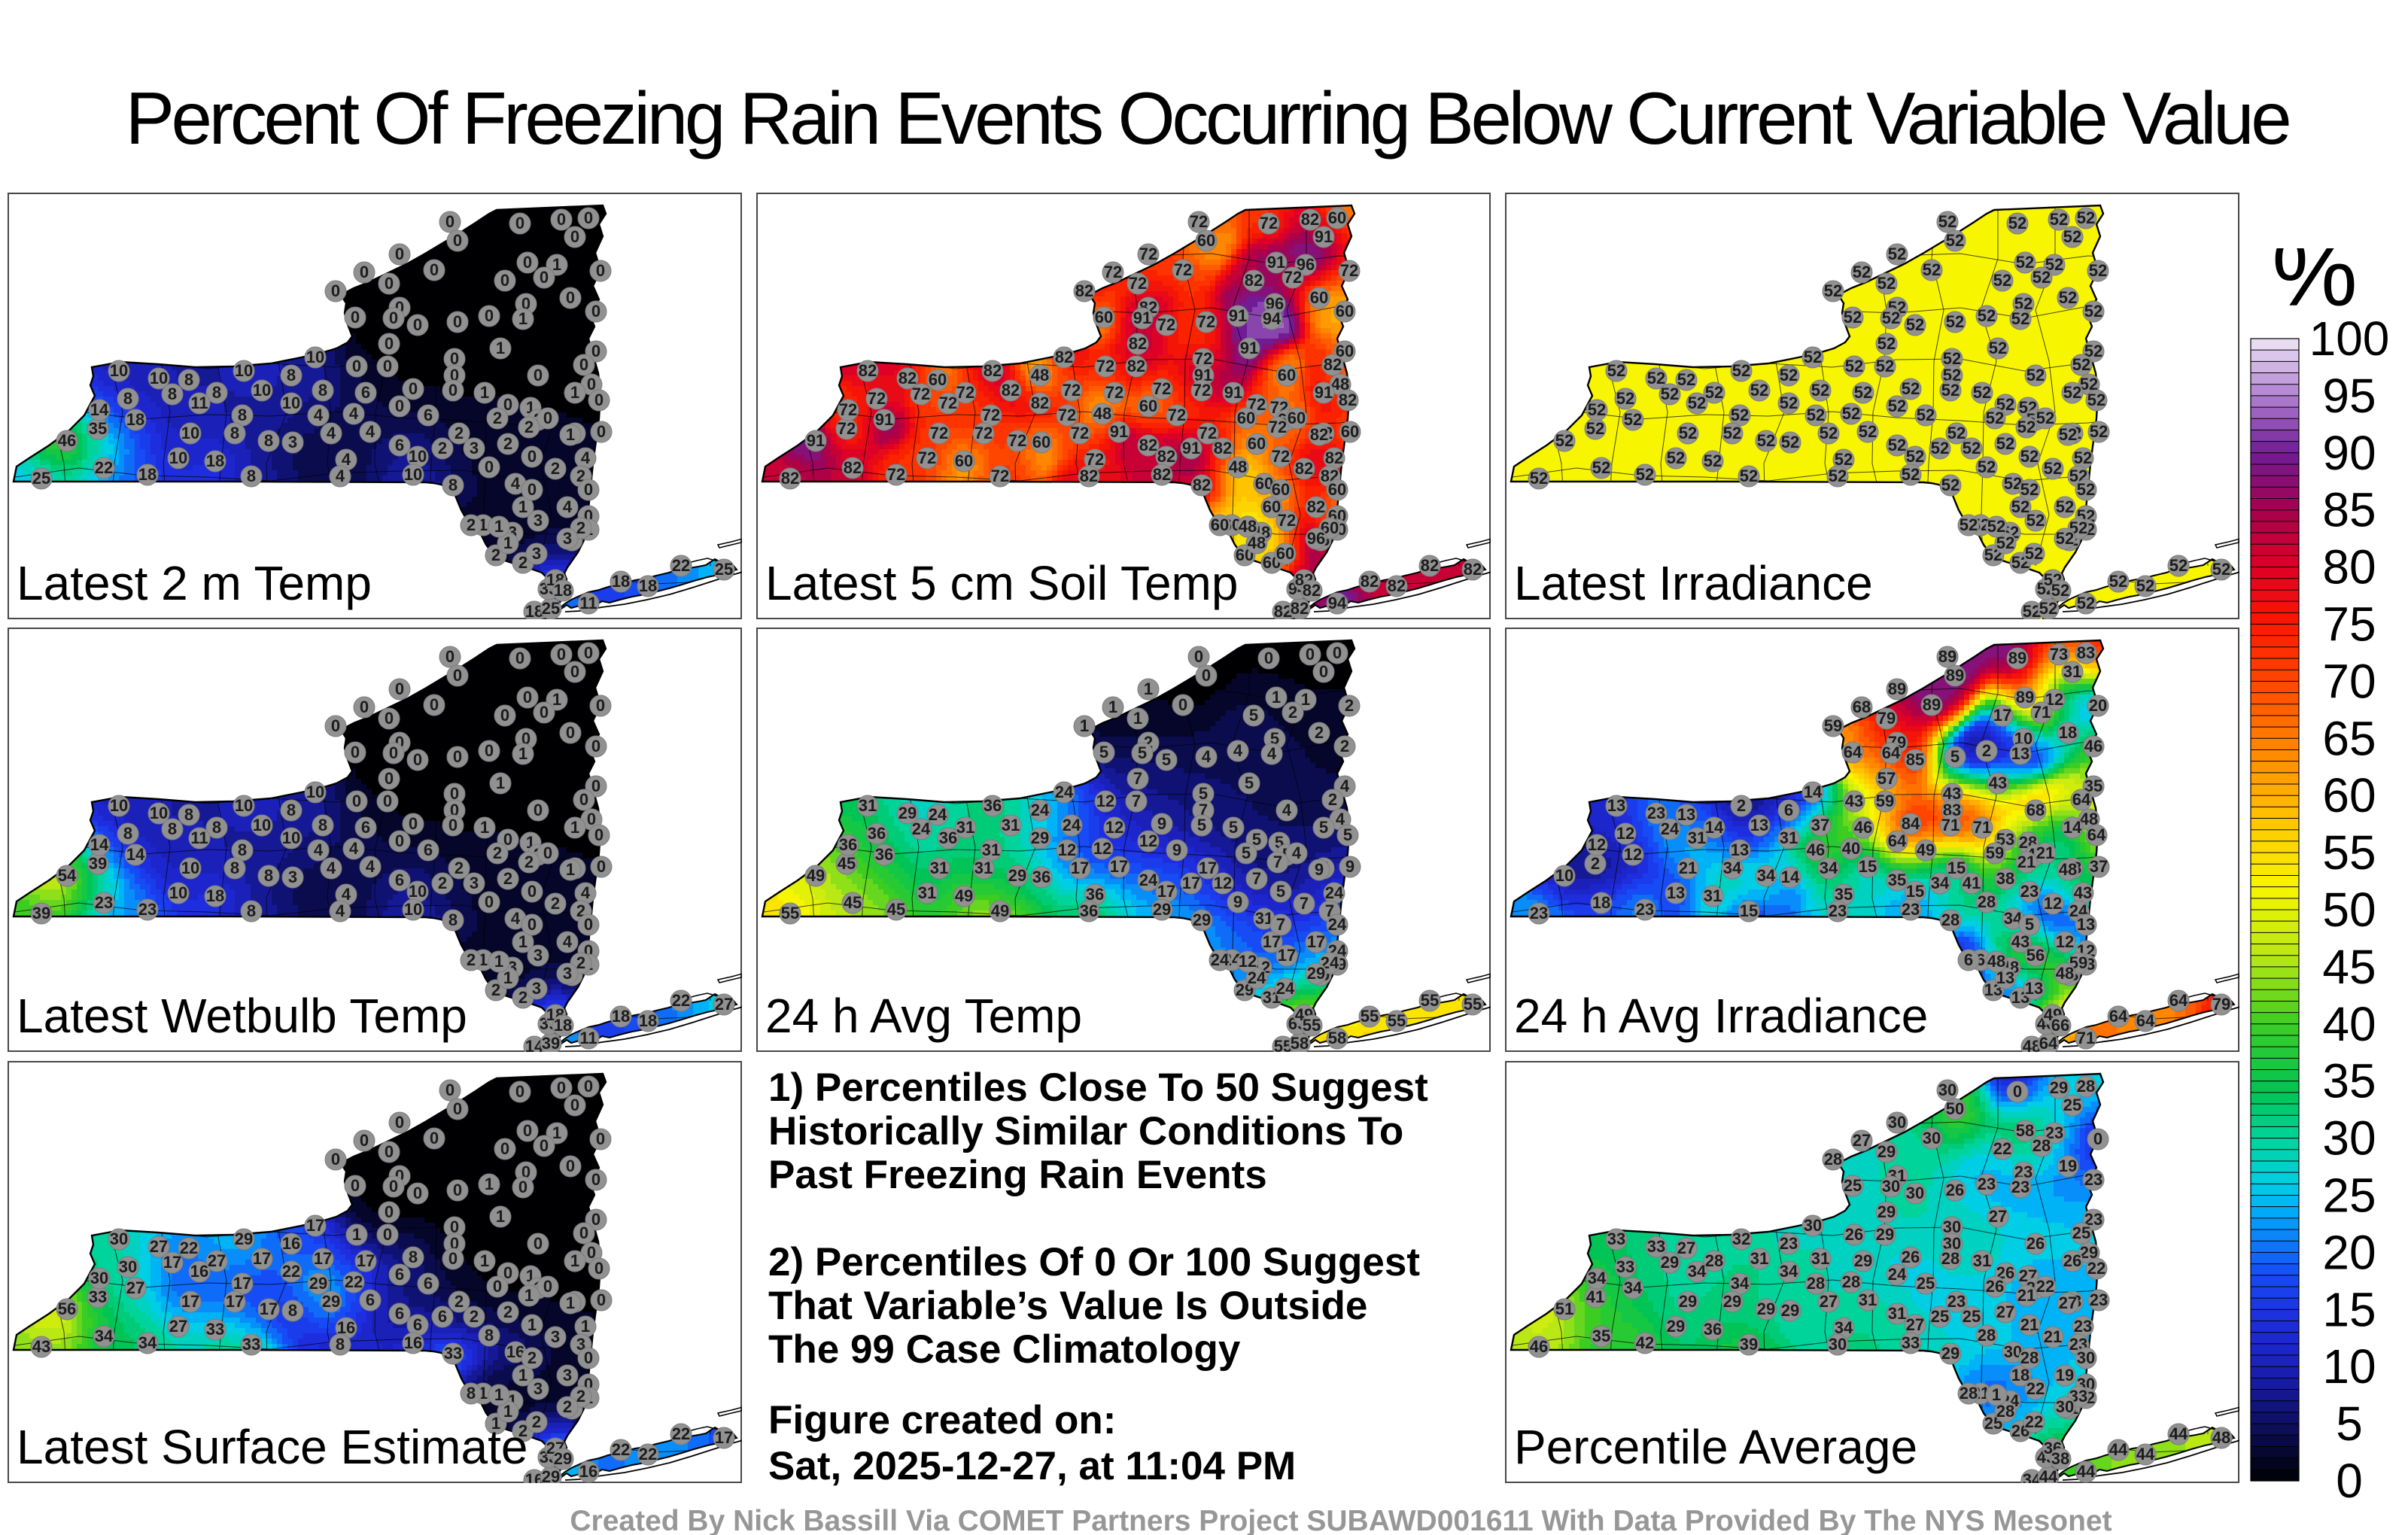 Image resolution: width=2408 pixels, height=1535 pixels. I want to click on svg-text: 24 h Avg Temp, so click(923, 1016).